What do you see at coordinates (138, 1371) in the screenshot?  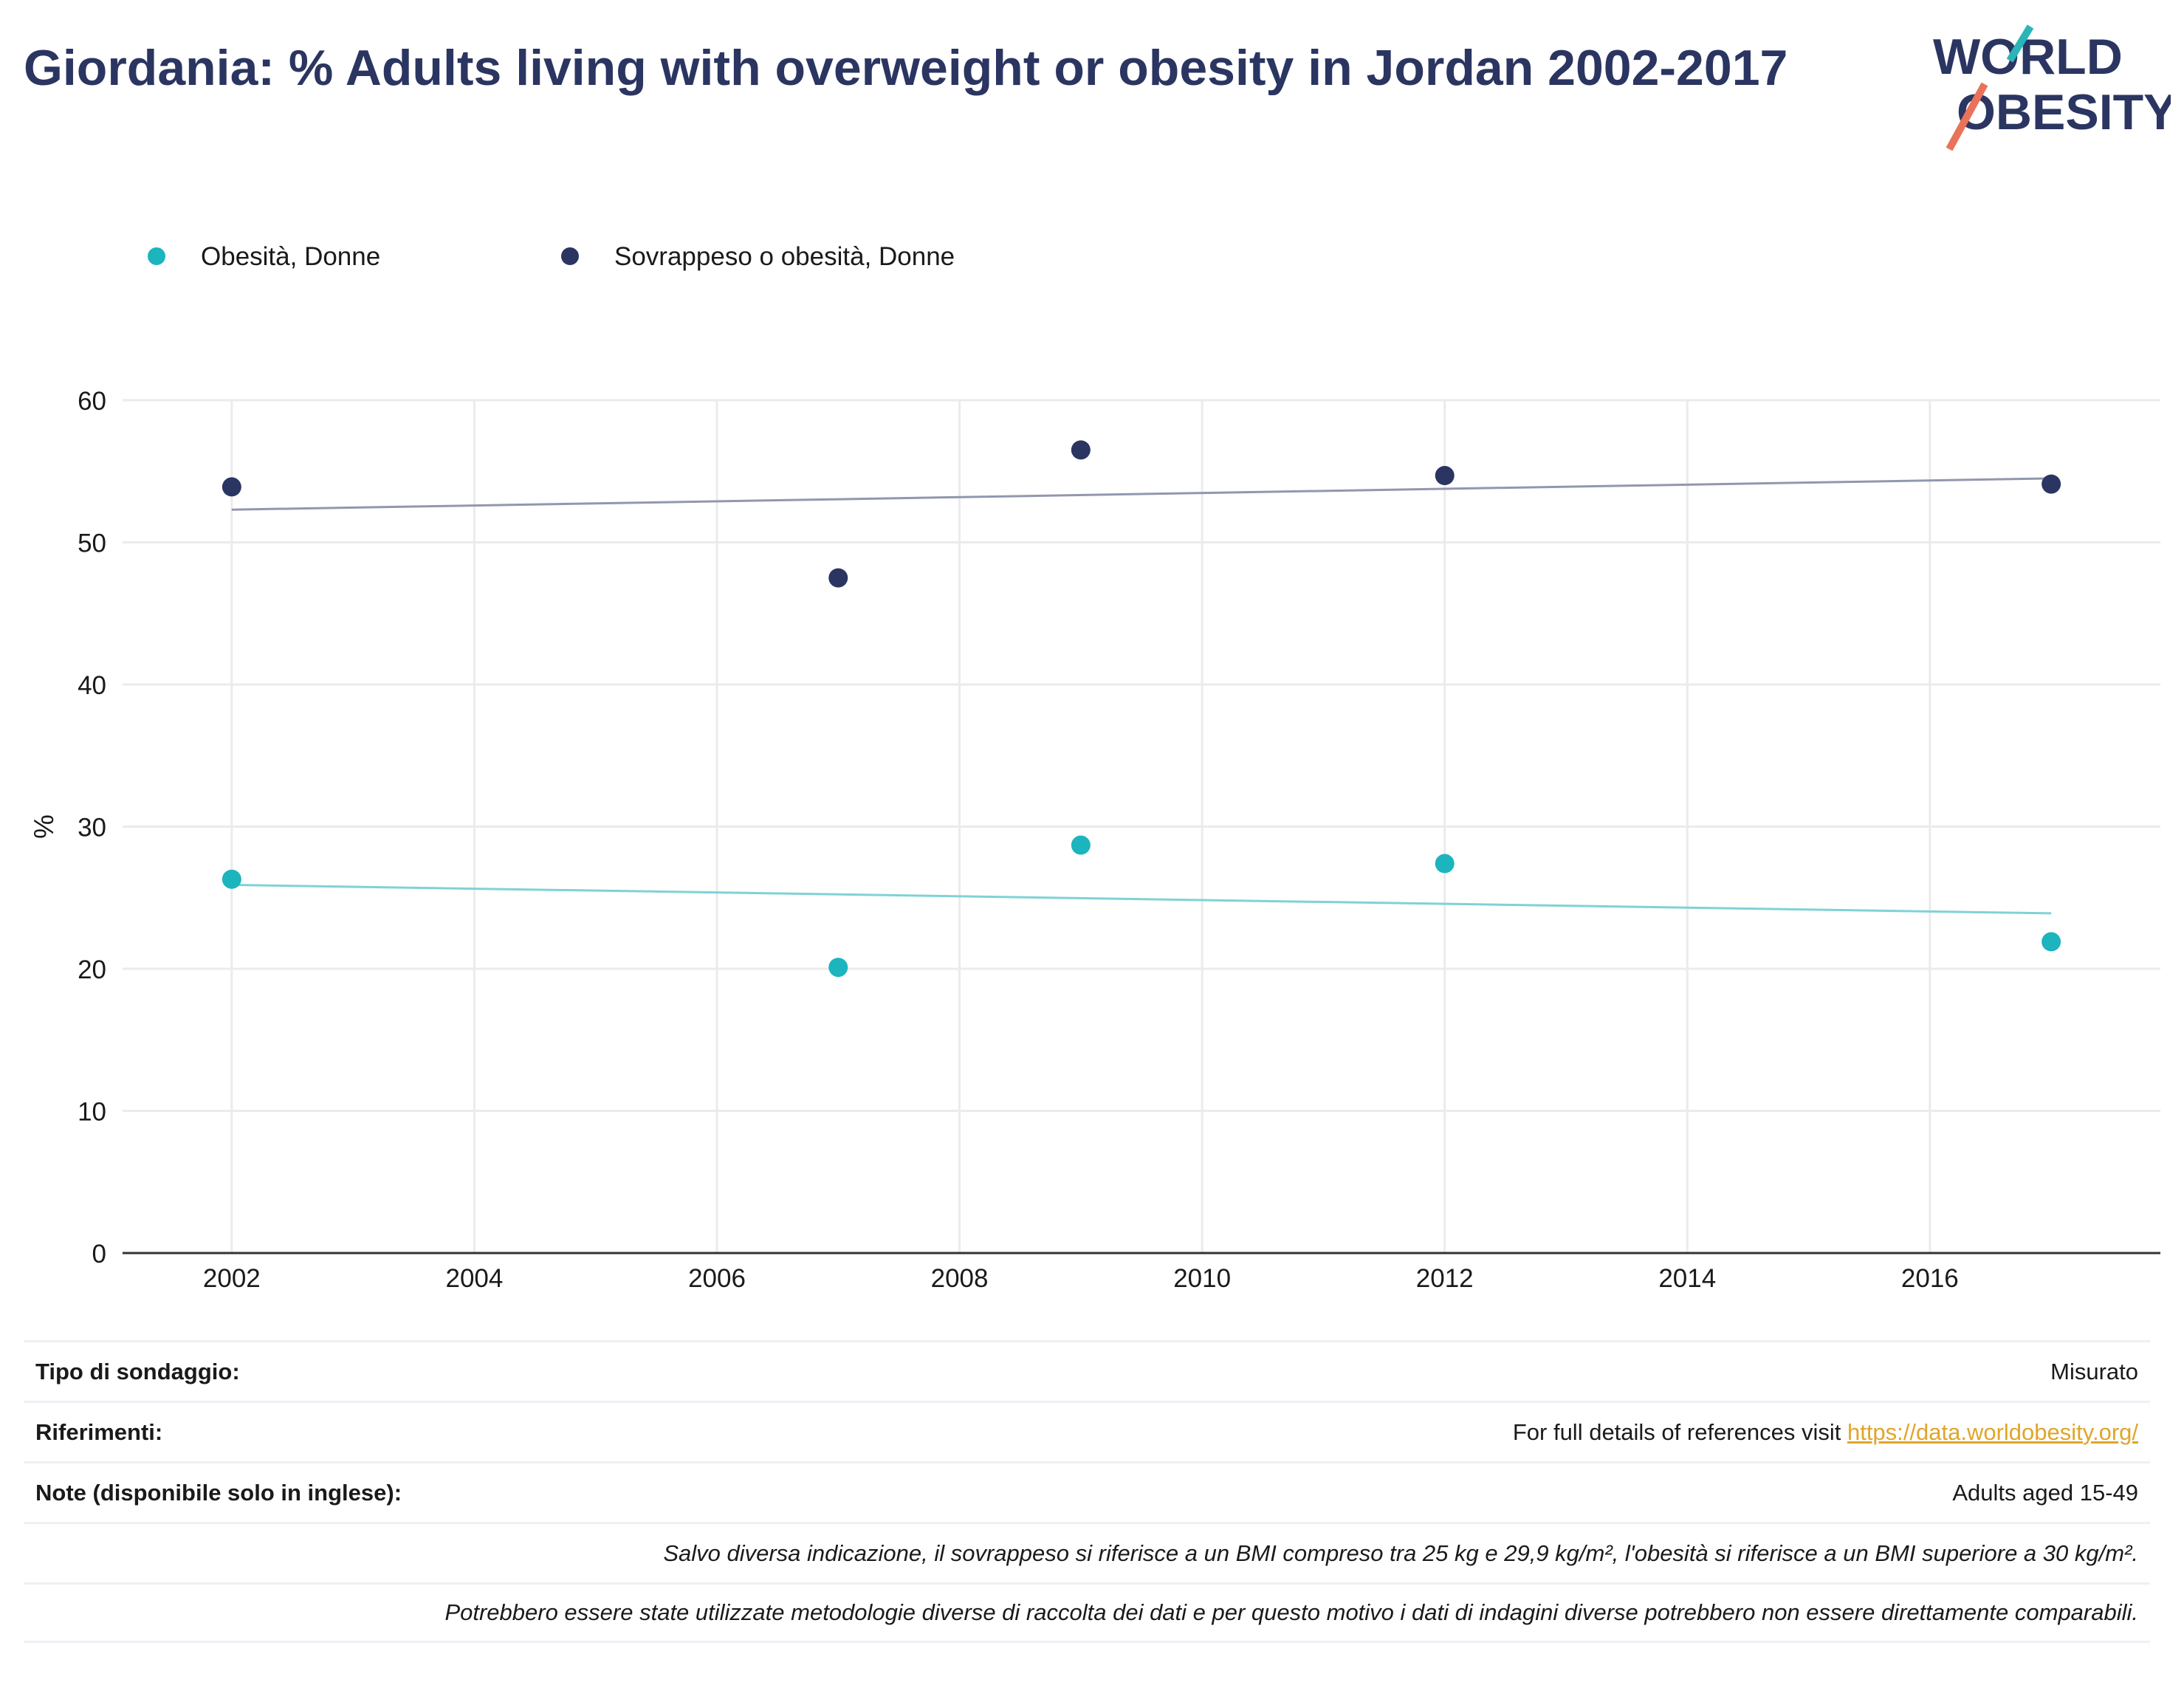 I see `survey-type-label: Tipo di sondaggio:` at bounding box center [138, 1371].